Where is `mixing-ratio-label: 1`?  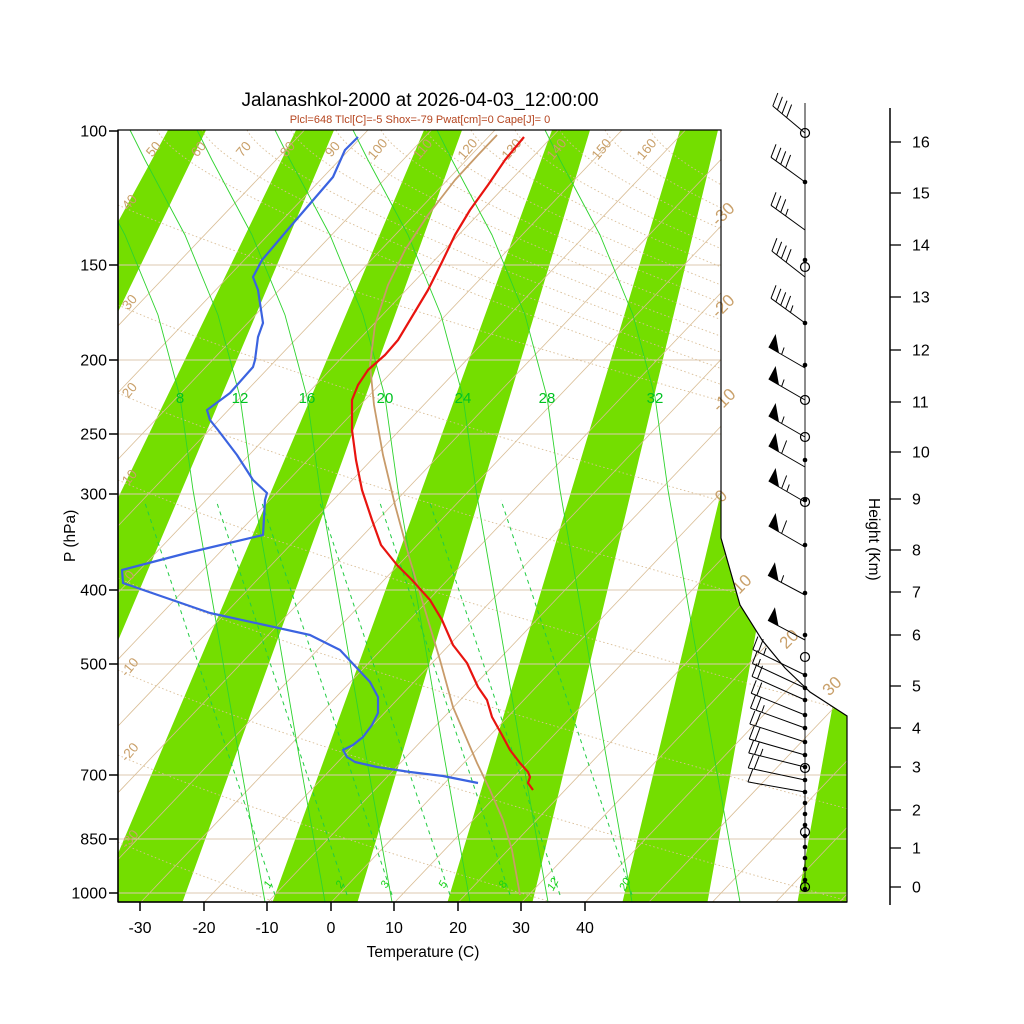 mixing-ratio-label: 1 is located at coordinates (268, 884).